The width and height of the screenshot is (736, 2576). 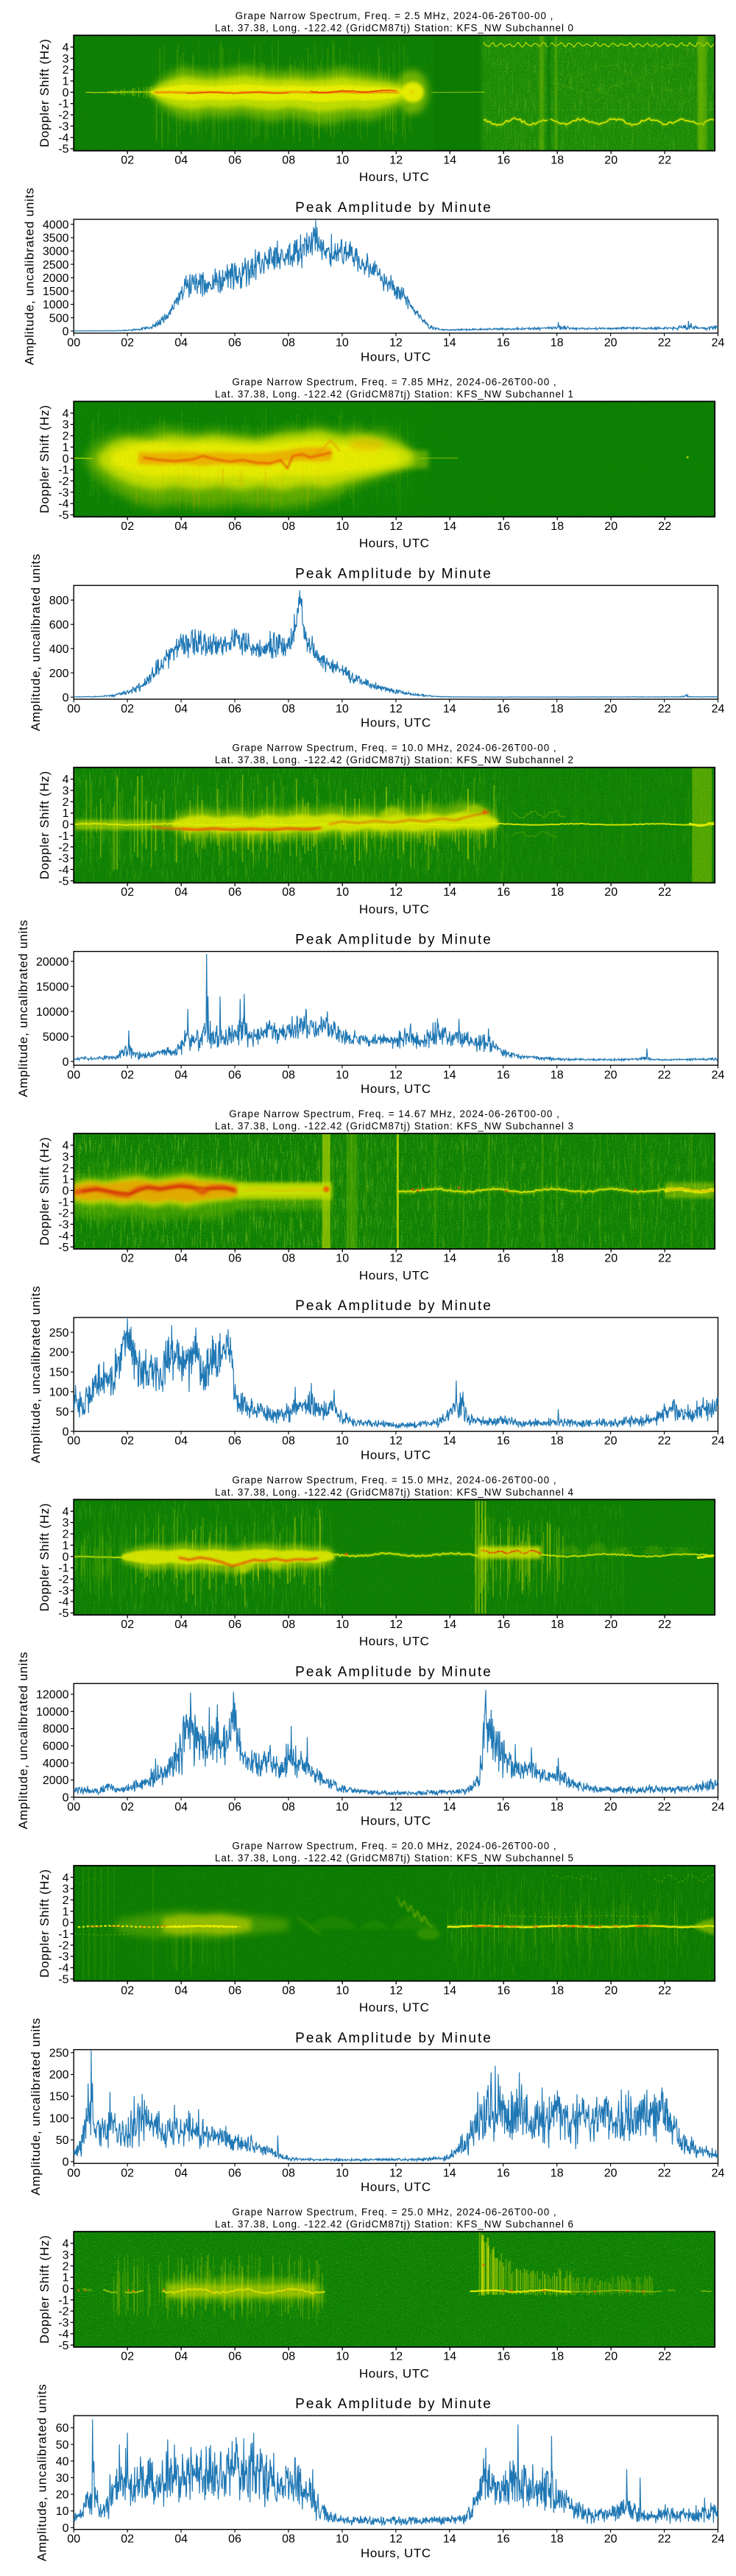 What do you see at coordinates (56, 1747) in the screenshot?
I see `svg-text: 6000` at bounding box center [56, 1747].